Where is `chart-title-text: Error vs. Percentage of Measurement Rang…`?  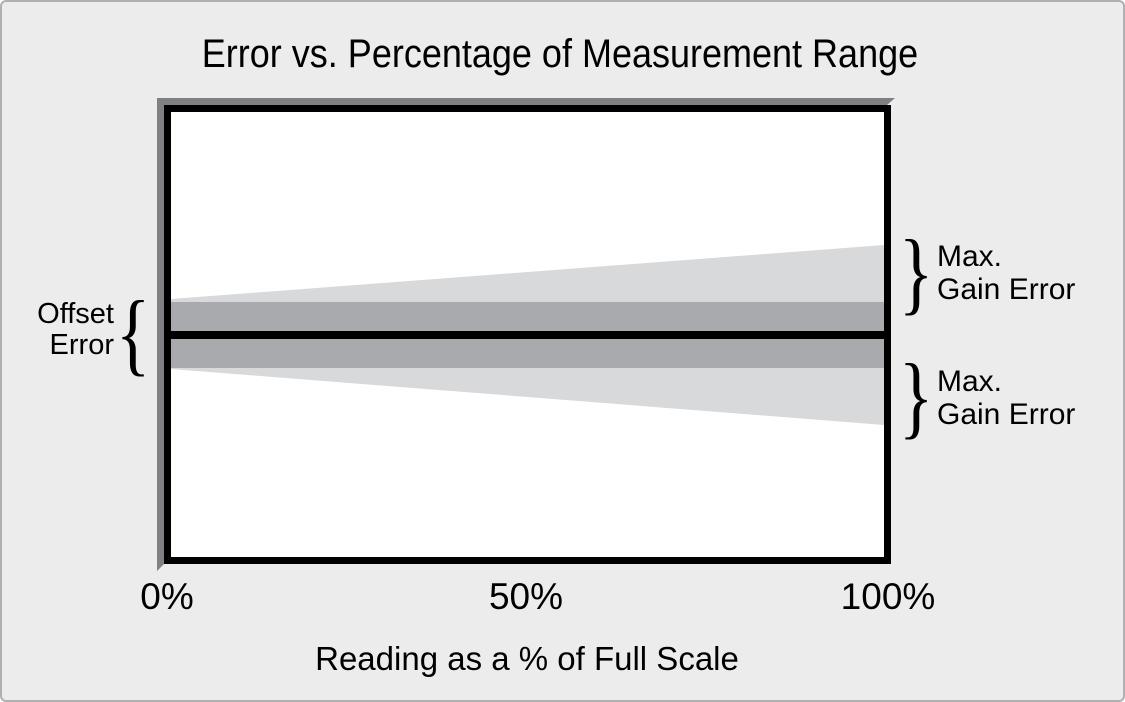 chart-title-text: Error vs. Percentage of Measurement Rang… is located at coordinates (560, 54).